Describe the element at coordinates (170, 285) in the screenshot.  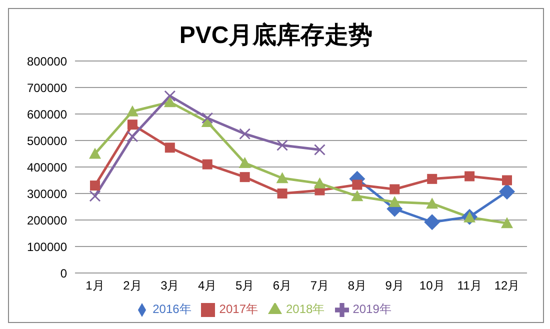
I see `x-tick-label: 3月` at that location.